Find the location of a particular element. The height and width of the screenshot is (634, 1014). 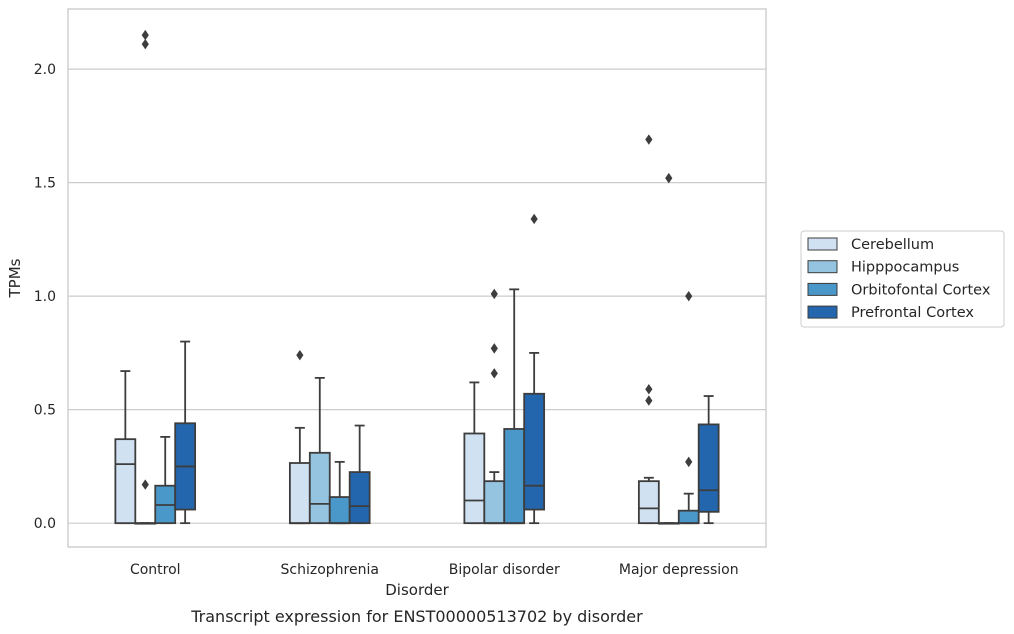

y-tick-label: 1.5 is located at coordinates (45, 184).